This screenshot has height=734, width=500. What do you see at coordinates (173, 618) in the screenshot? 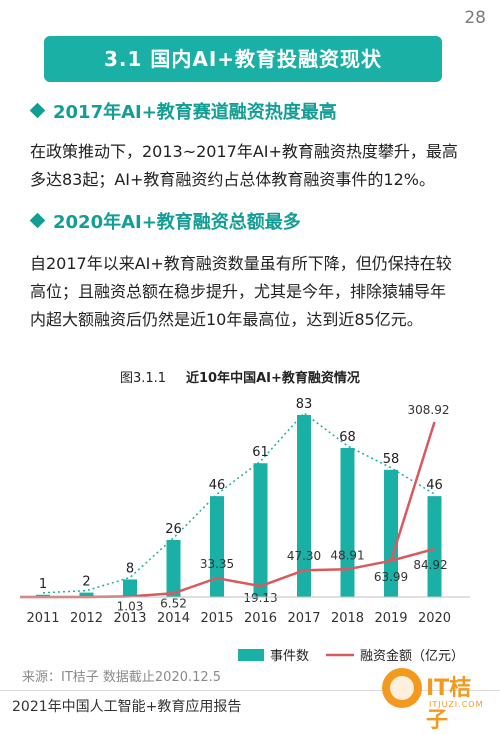
I see `x-tick-label: 2014` at bounding box center [173, 618].